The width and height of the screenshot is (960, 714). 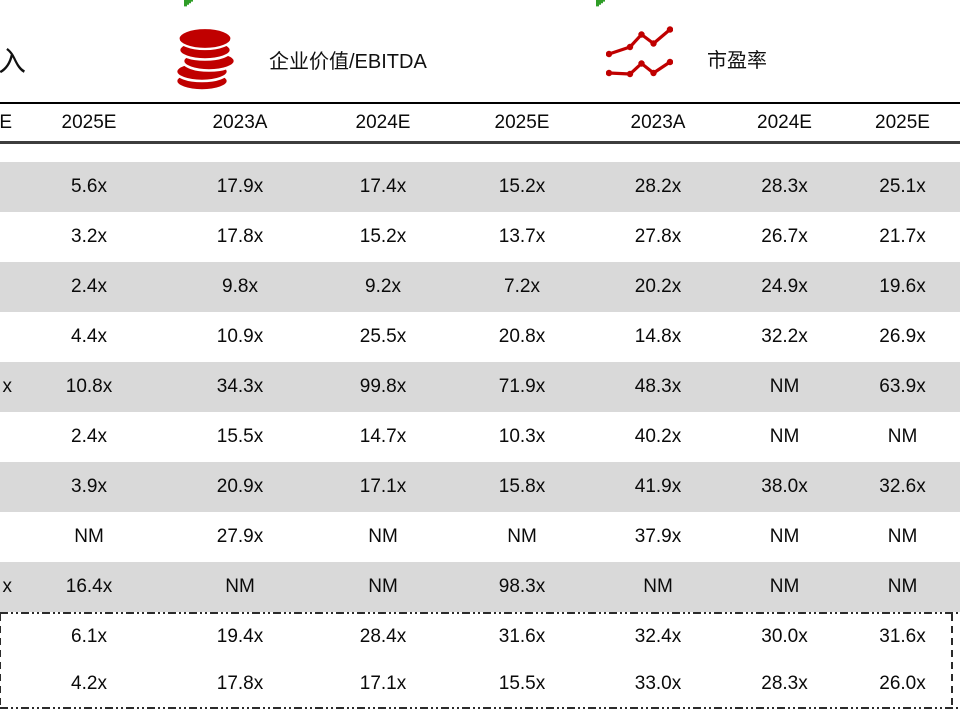 What do you see at coordinates (89, 683) in the screenshot?
I see `value-cell: 4.2x` at bounding box center [89, 683].